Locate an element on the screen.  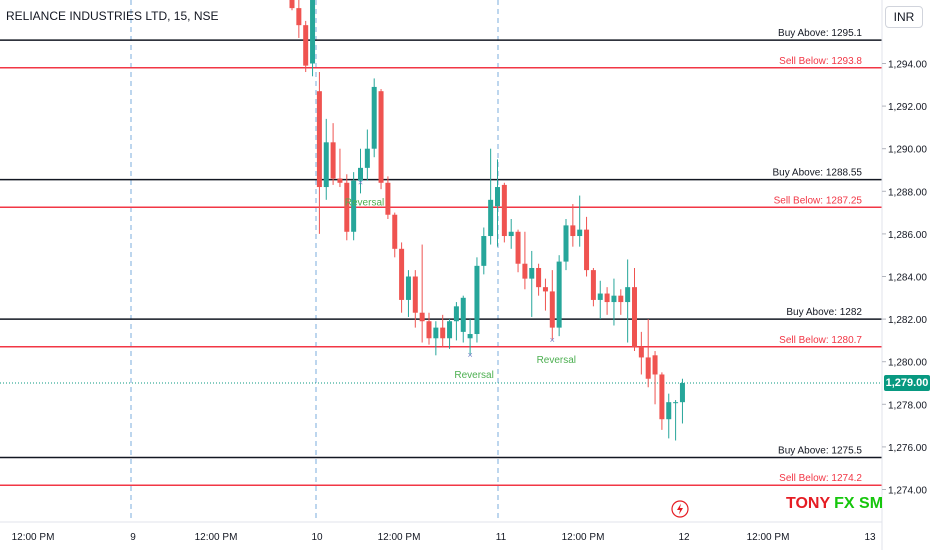
level-label: Sell Below: 1293.8 is located at coordinates (820, 61).